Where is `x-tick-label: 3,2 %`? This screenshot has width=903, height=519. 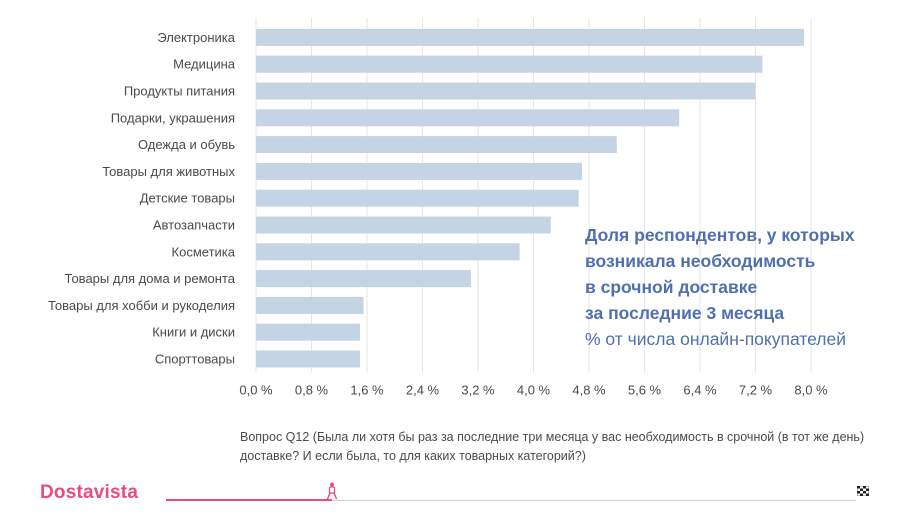
x-tick-label: 3,2 % is located at coordinates (478, 389).